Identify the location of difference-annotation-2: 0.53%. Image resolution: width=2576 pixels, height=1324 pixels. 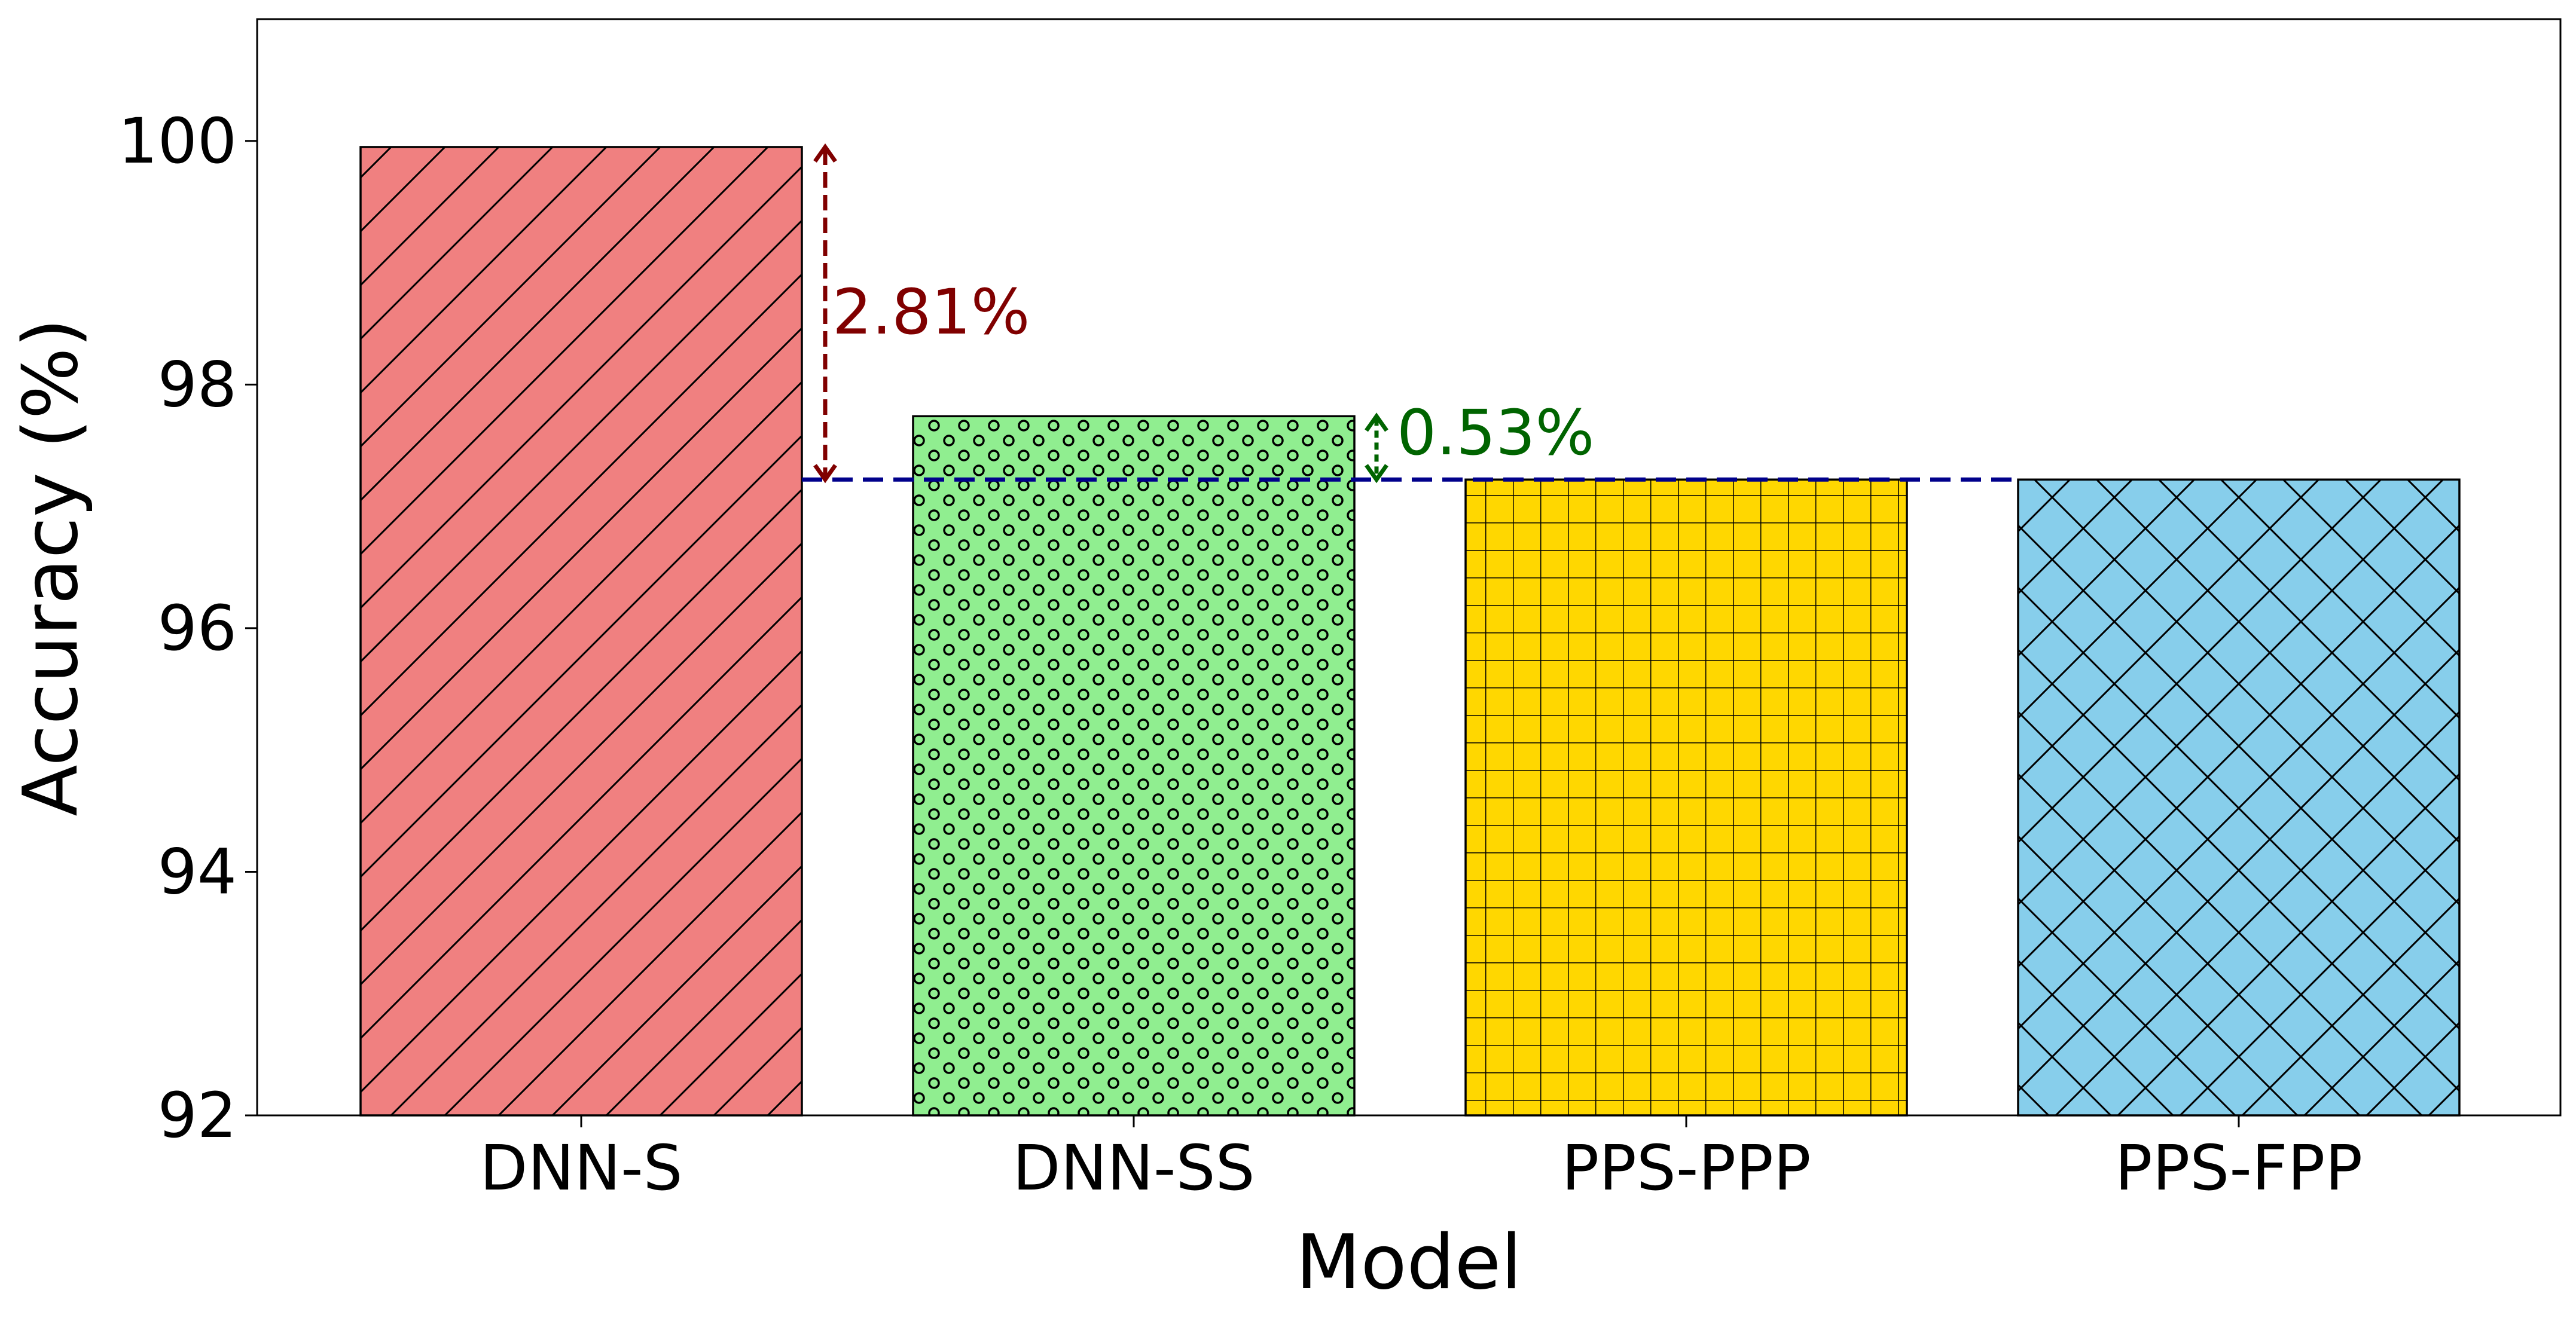
(1479, 440).